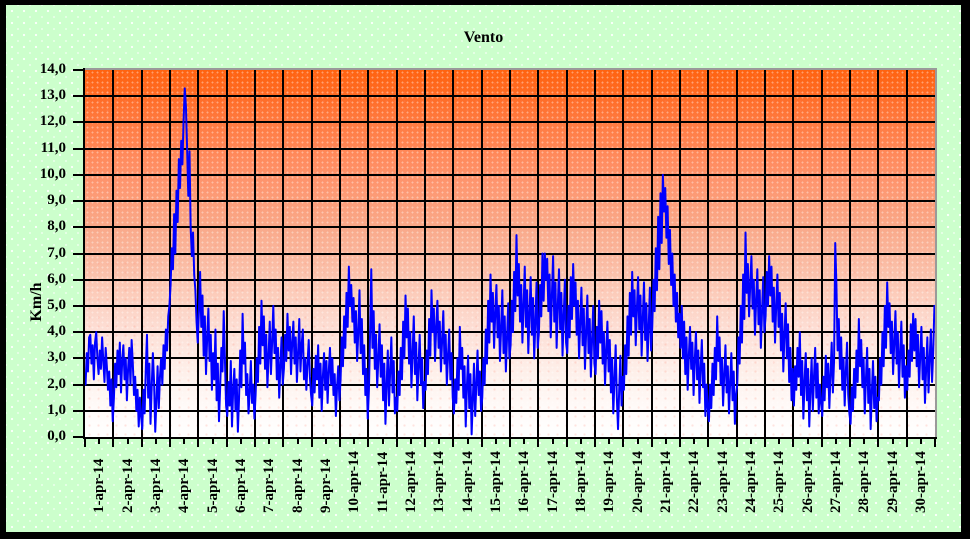  I want to click on x-tick-label: 27-apr-14, so click(836, 482).